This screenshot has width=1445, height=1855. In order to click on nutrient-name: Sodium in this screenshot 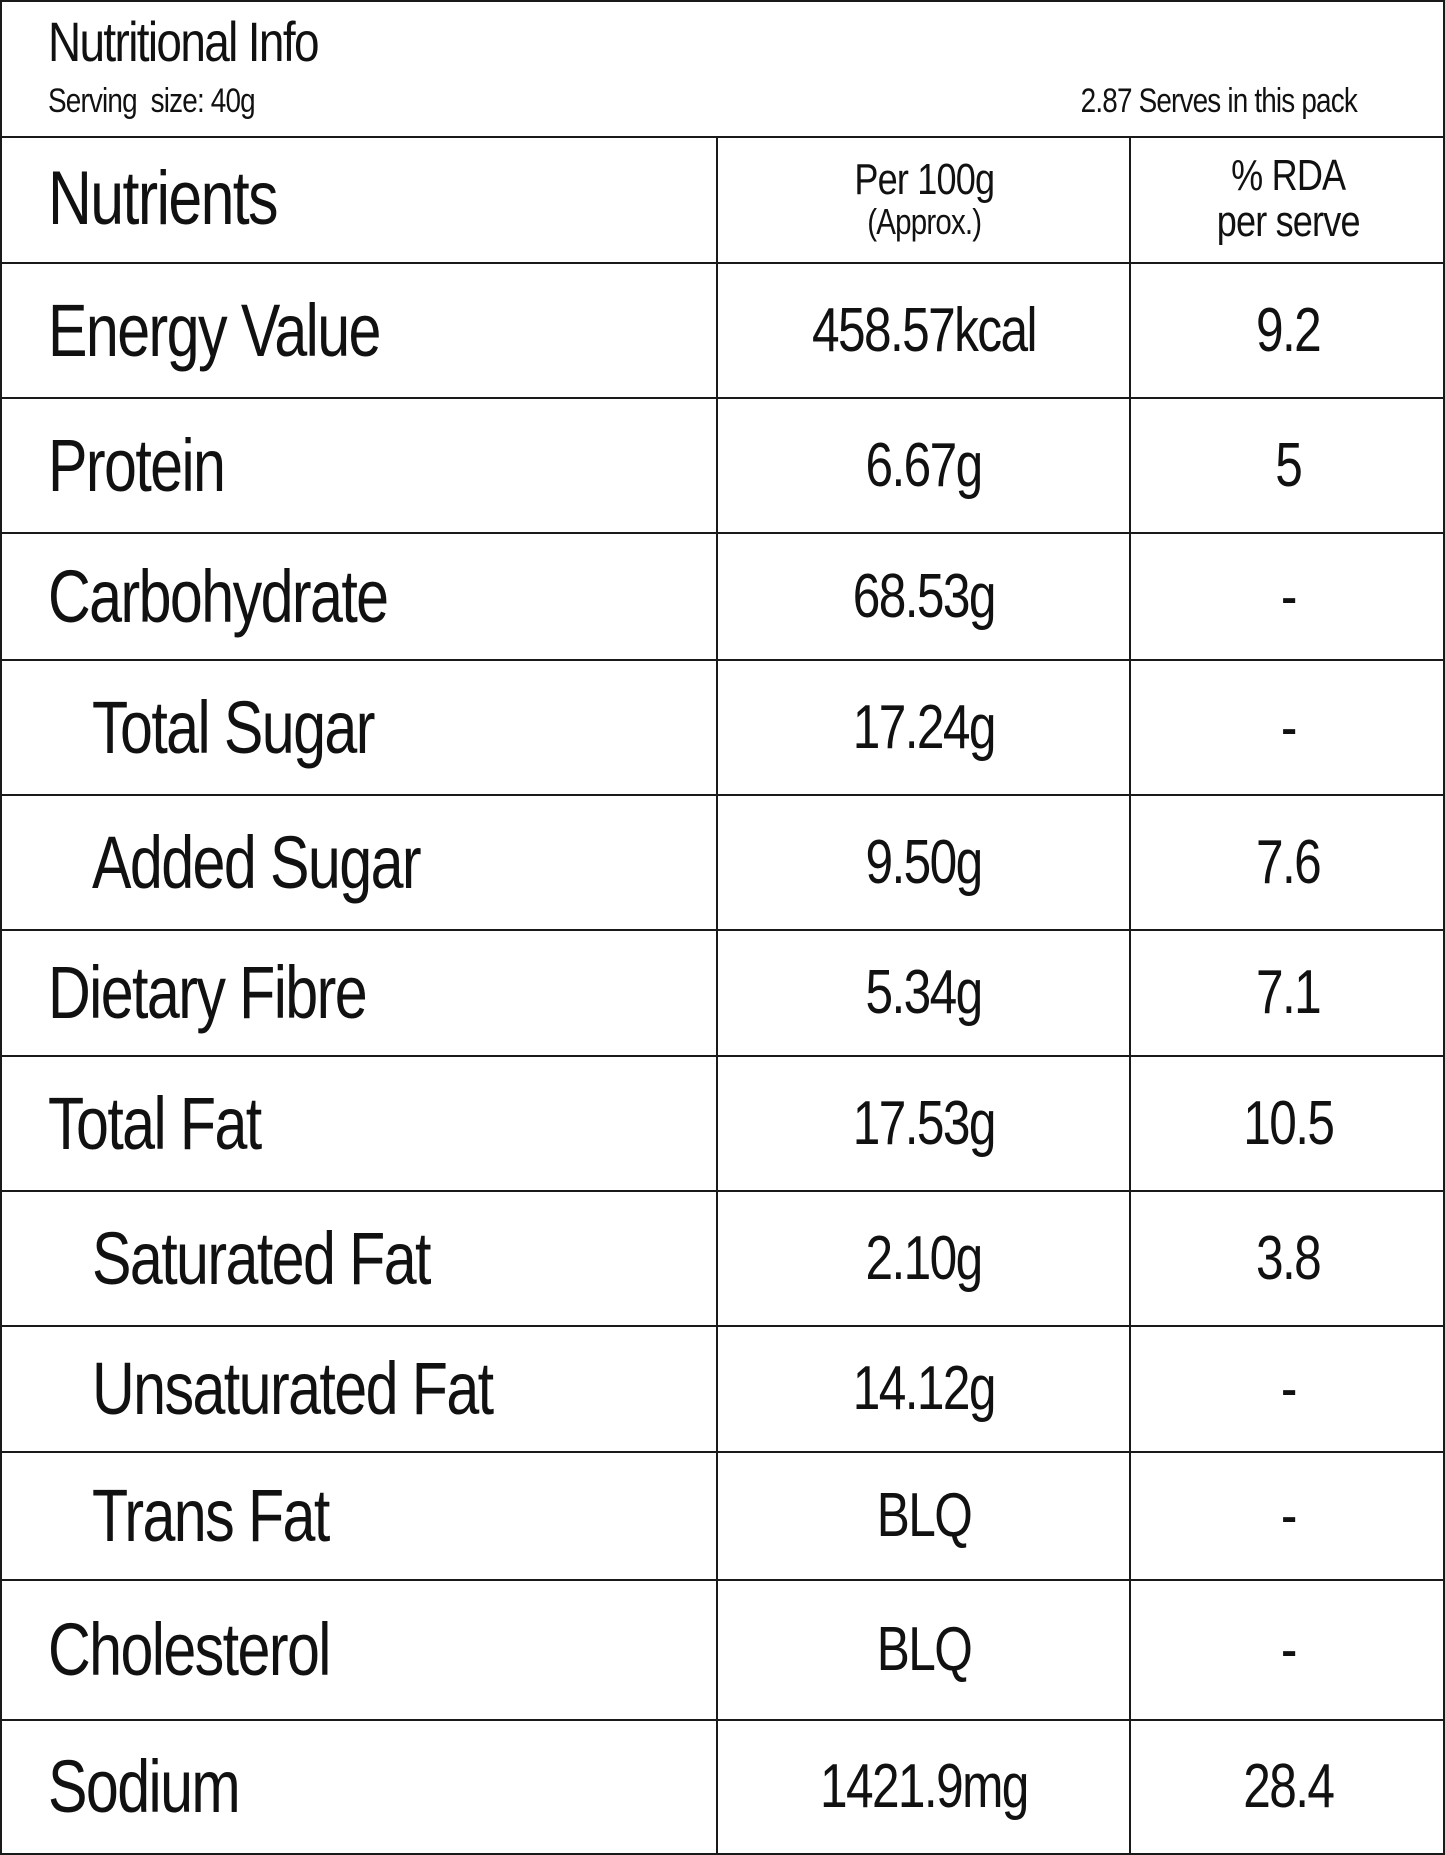, I will do `click(144, 1786)`.